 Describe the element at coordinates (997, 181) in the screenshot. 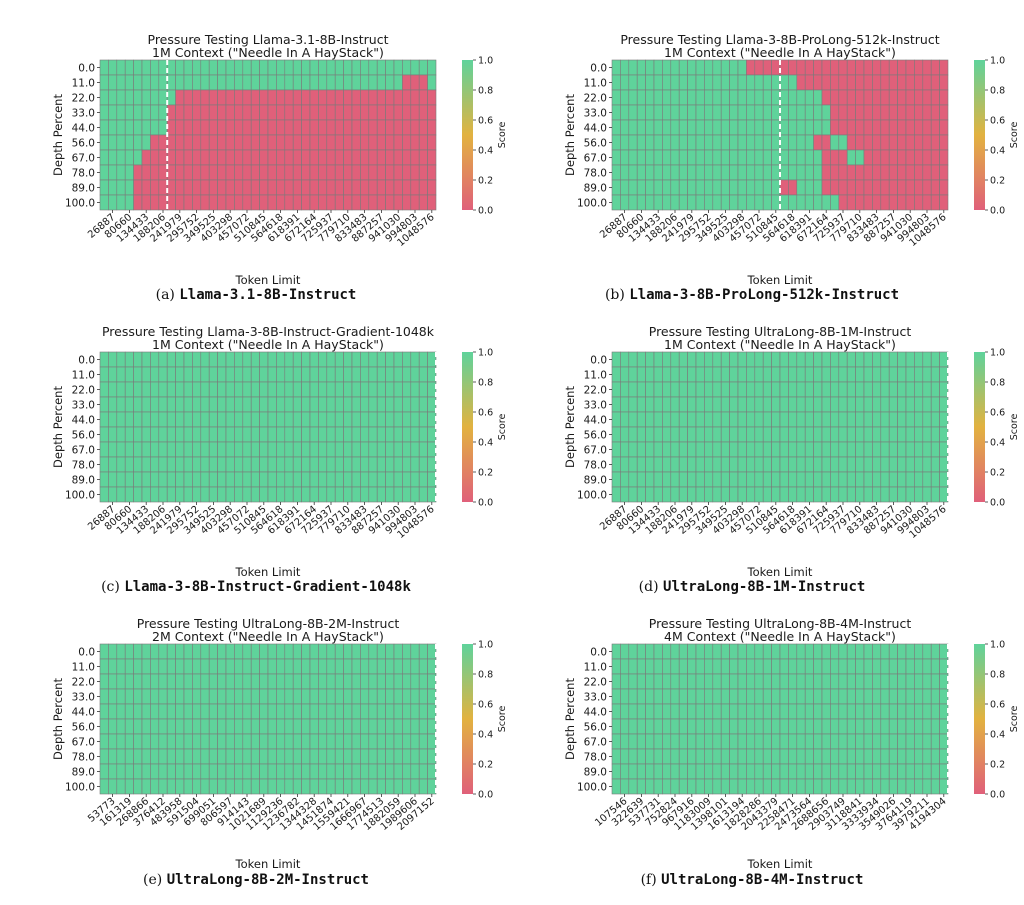

I see `colorbar-tick-label: 0.2` at that location.